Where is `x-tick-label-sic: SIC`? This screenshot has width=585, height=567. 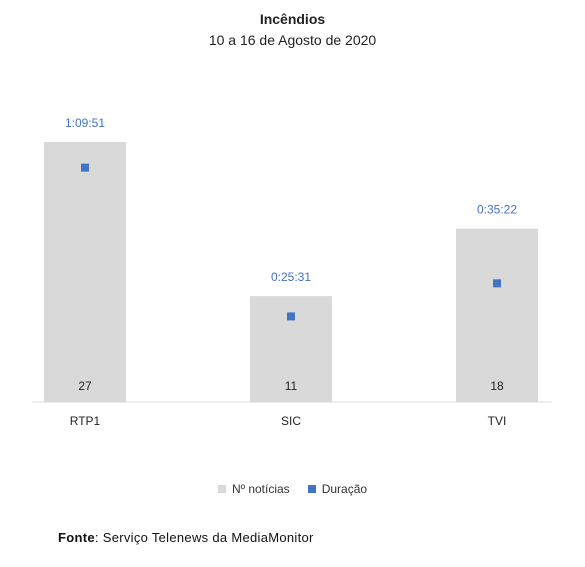
x-tick-label-sic: SIC is located at coordinates (291, 421).